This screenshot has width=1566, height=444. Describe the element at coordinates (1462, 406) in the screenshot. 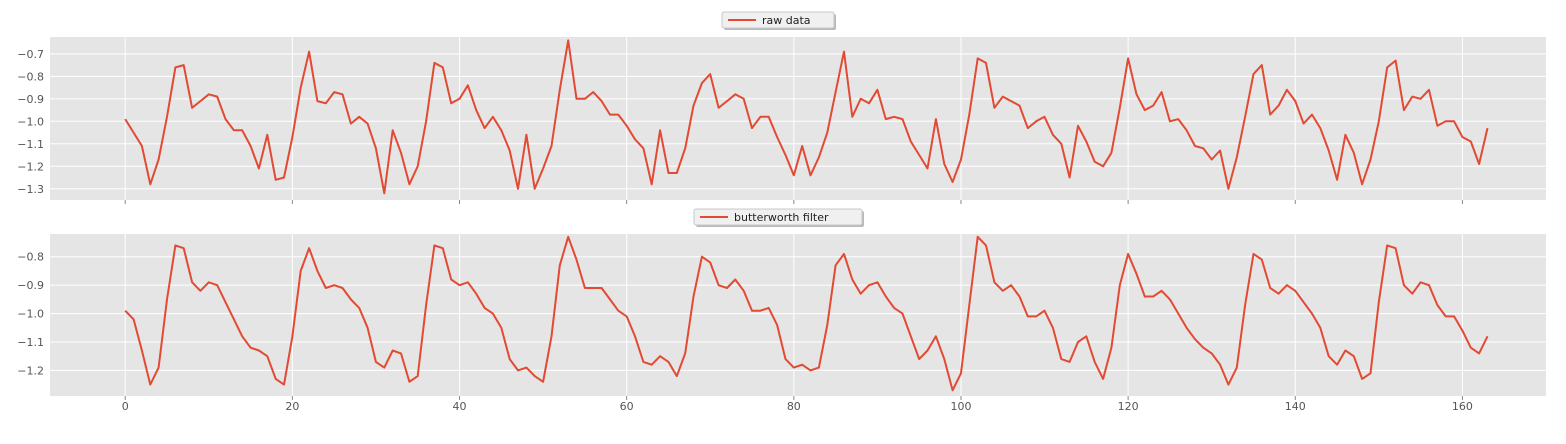

I see `x-tick-label: 160` at that location.